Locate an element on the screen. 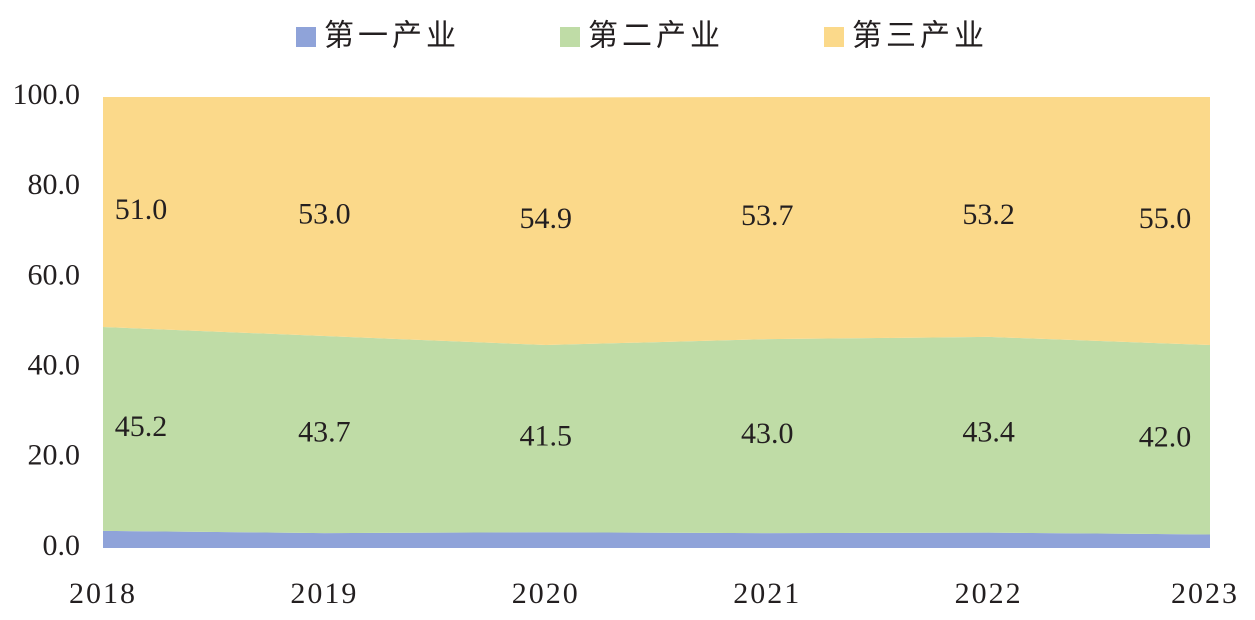 This screenshot has width=1255, height=620. y-tick-label: 80.0 is located at coordinates (54, 184).